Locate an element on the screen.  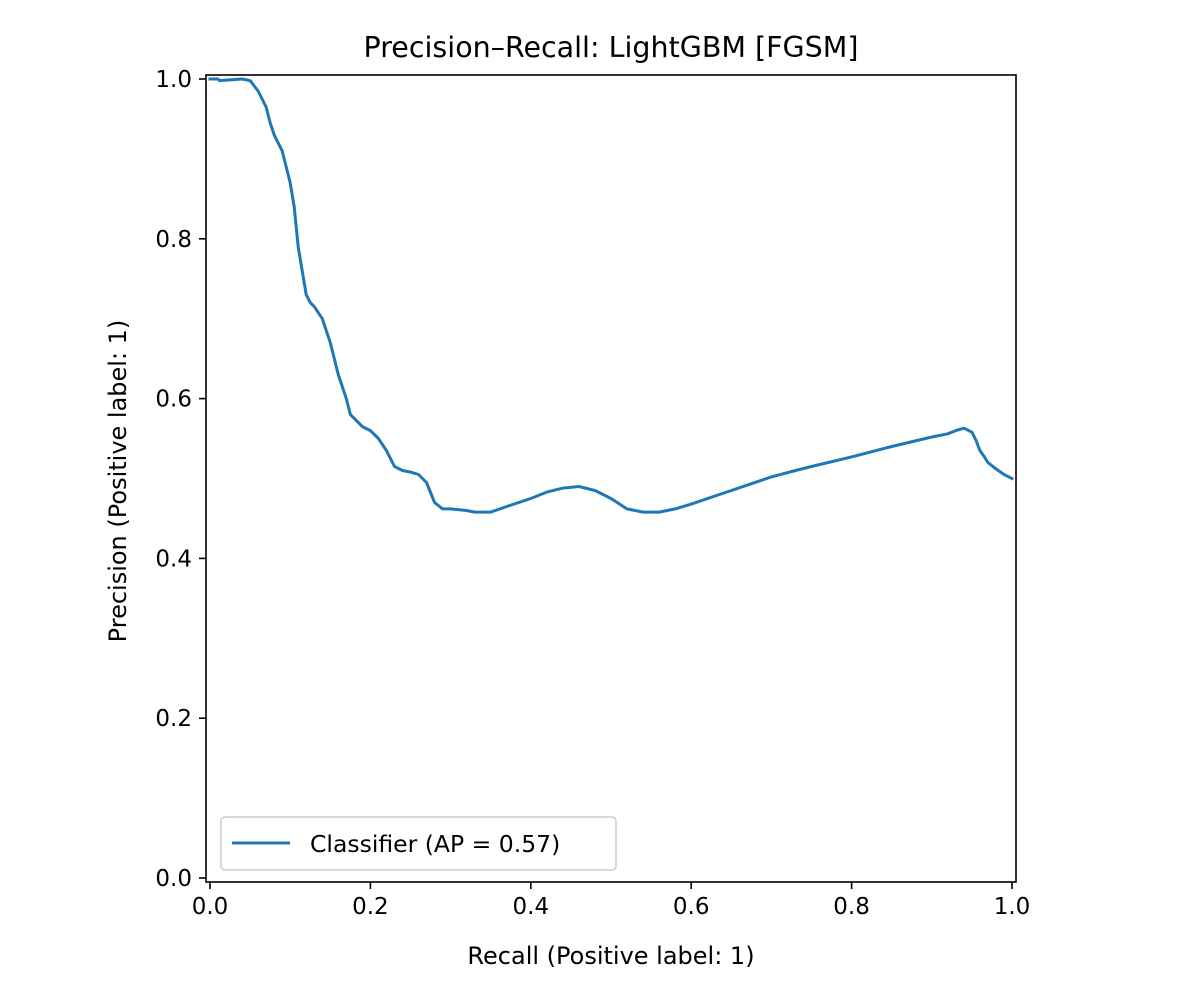
legend: Classifier (AP = 0.57) is located at coordinates (418, 843).